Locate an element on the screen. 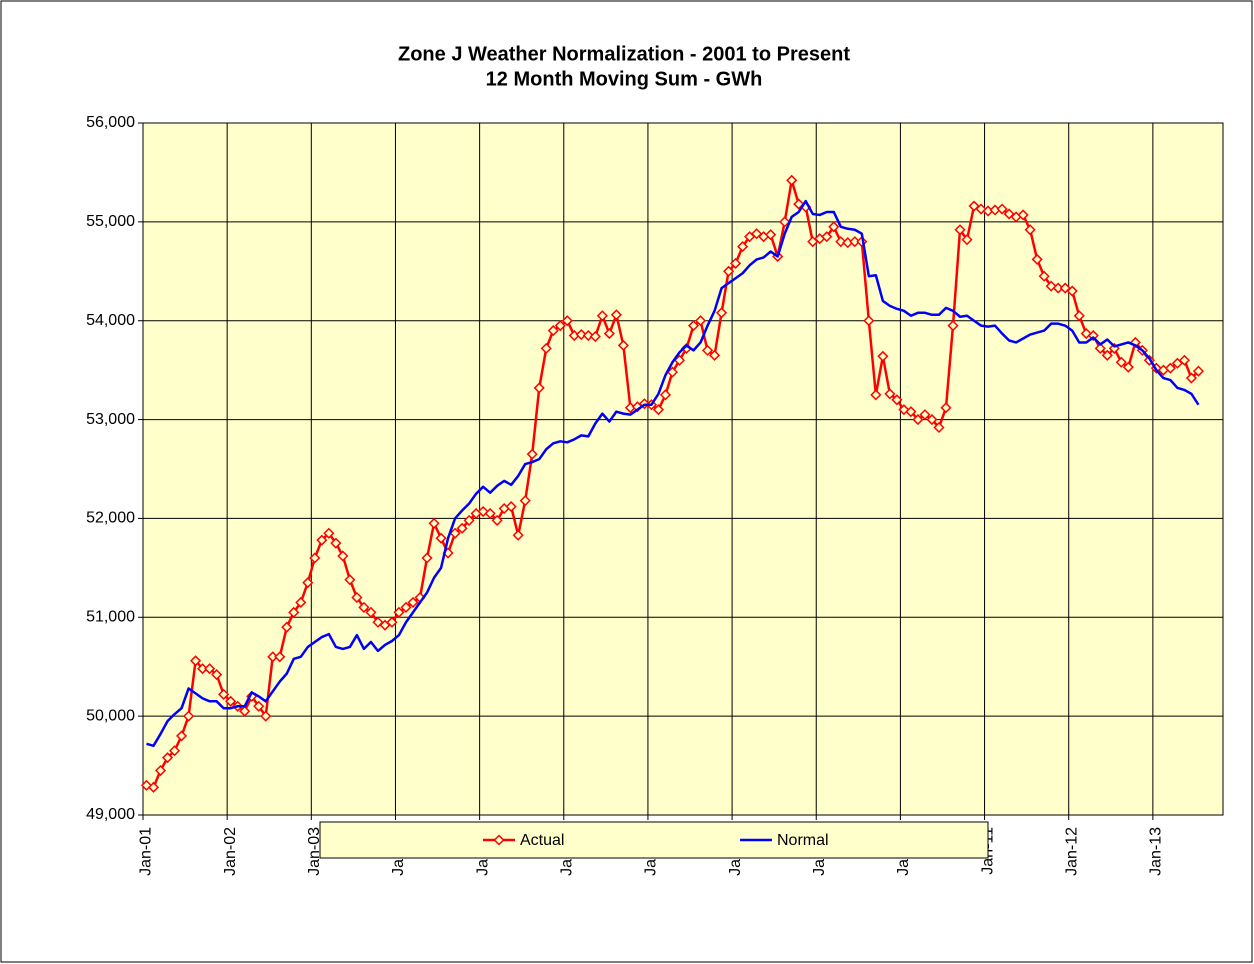 This screenshot has height=964, width=1254. x-tick-label: Jan-02 is located at coordinates (230, 851).